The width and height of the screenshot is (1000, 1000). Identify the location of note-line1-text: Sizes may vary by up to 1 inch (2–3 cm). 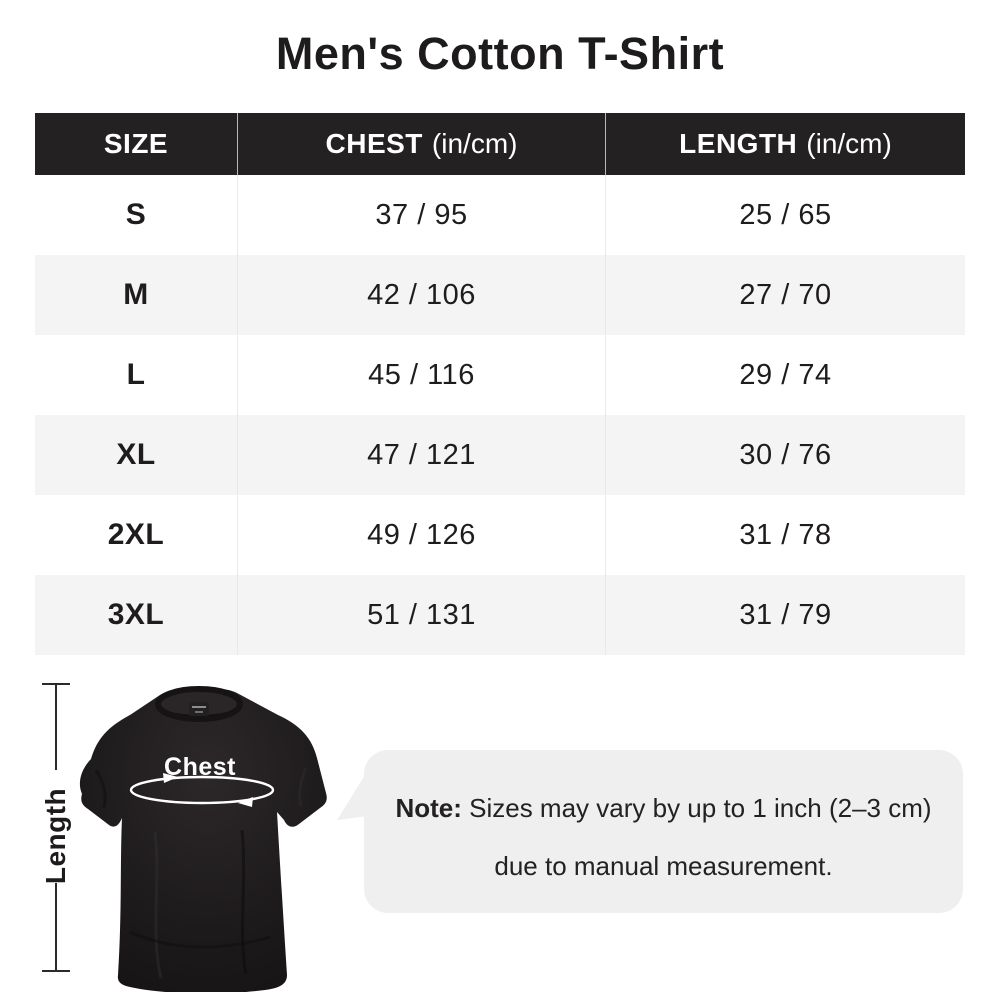
(700, 808).